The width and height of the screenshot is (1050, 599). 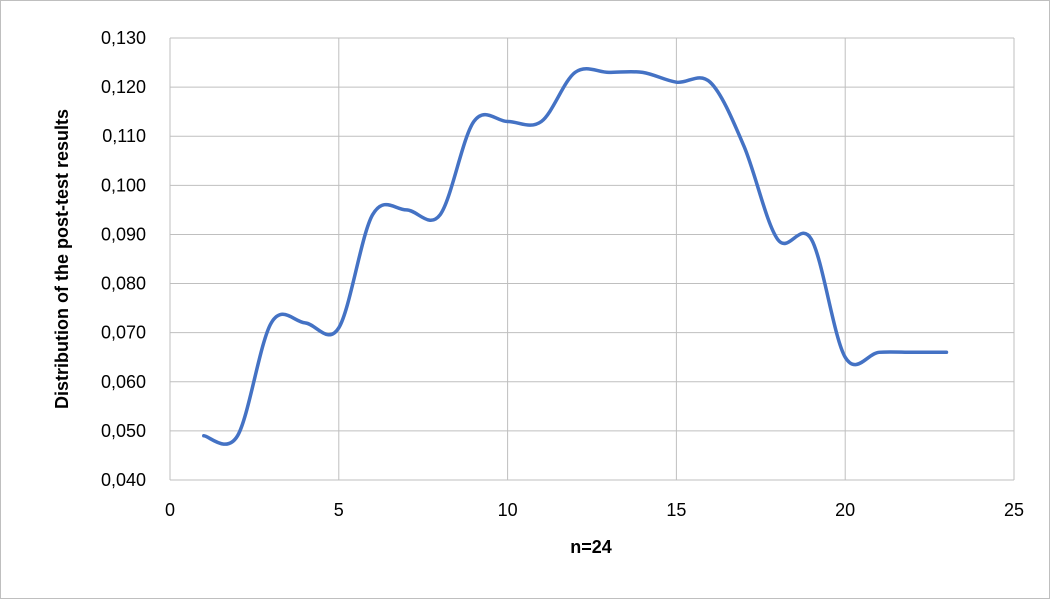 What do you see at coordinates (676, 510) in the screenshot?
I see `x-tick-label: 15` at bounding box center [676, 510].